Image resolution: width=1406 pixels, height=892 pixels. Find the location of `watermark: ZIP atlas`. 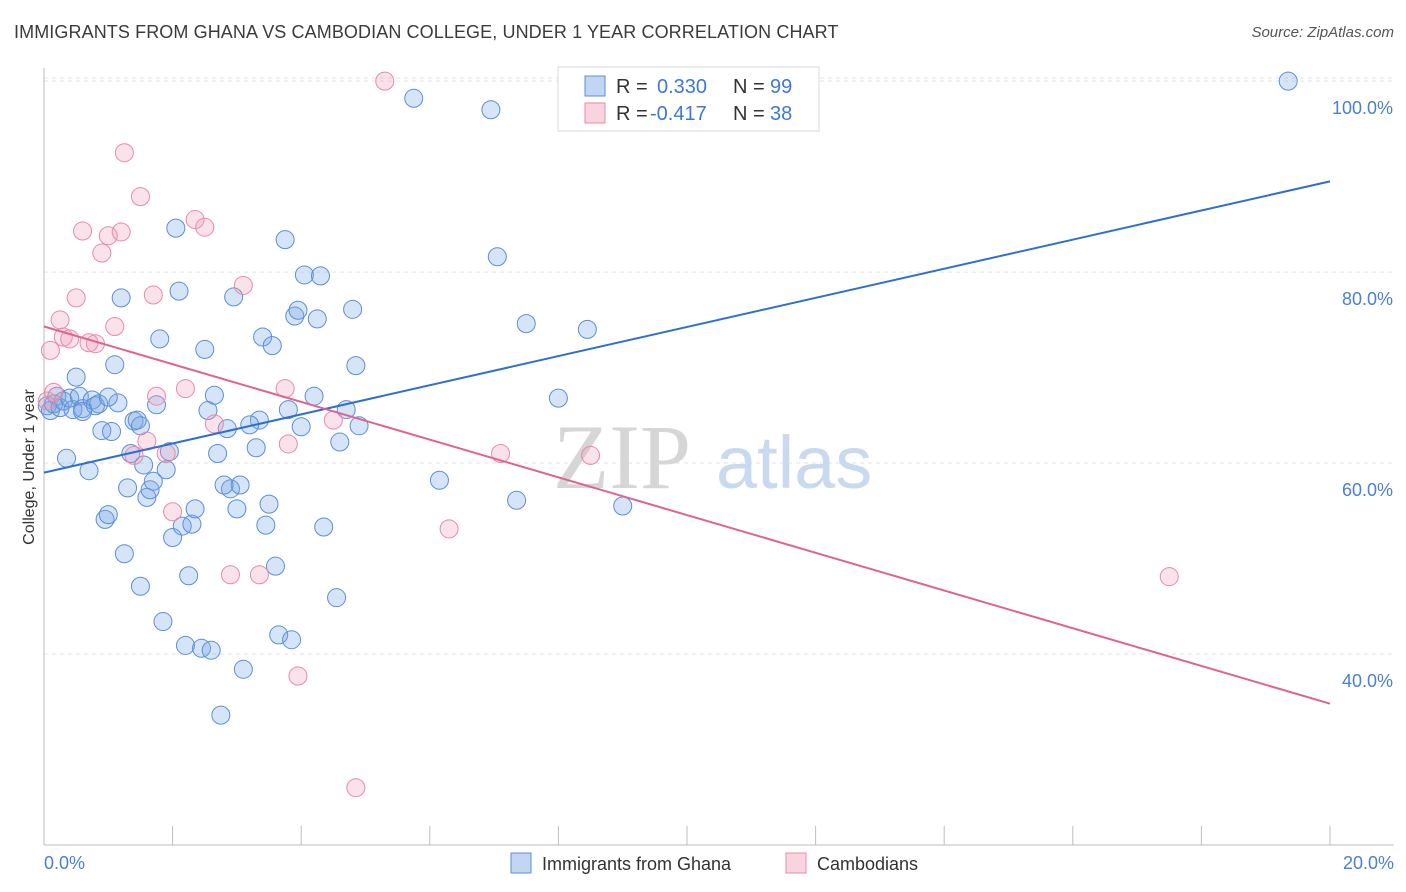

watermark: ZIP atlas is located at coordinates (712, 457).